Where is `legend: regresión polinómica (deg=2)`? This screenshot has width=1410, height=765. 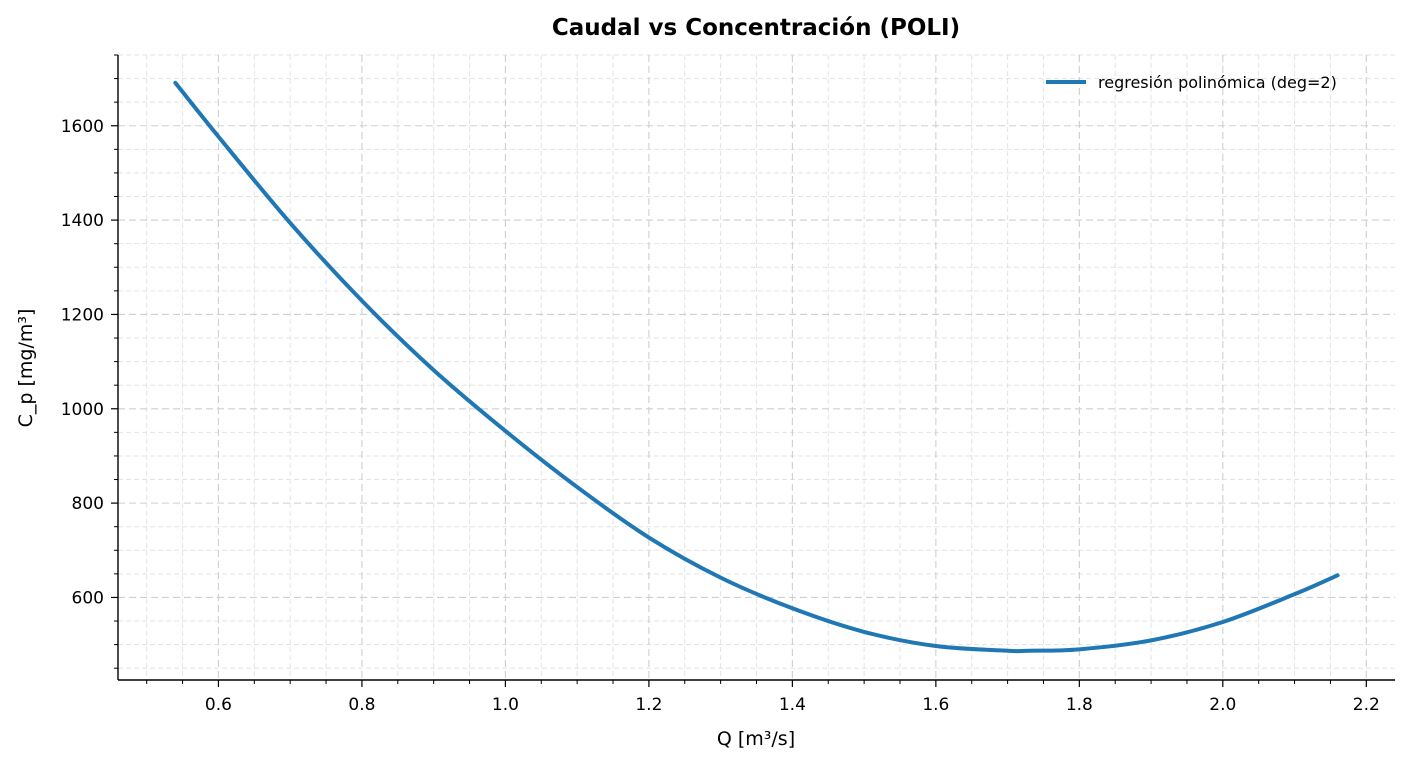
legend: regresión polinómica (deg=2) is located at coordinates (1191, 82).